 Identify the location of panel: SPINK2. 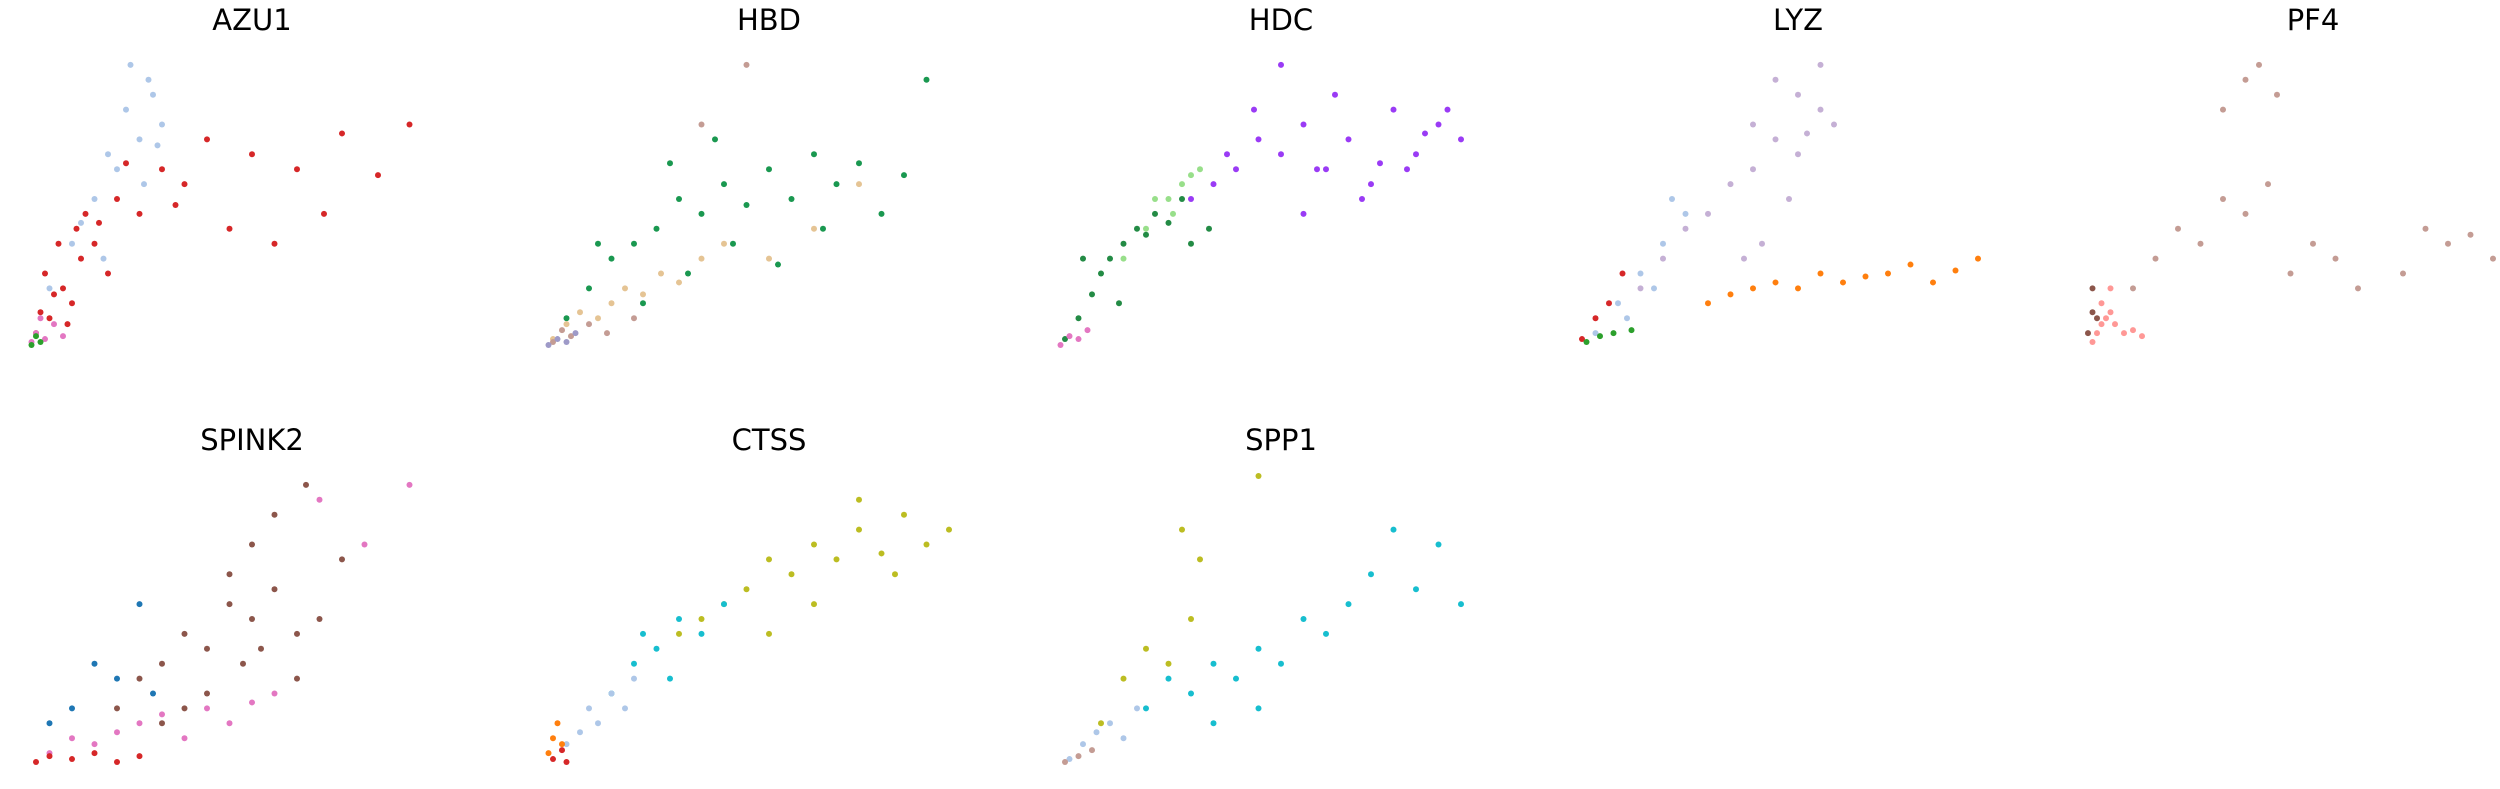
(223, 594).